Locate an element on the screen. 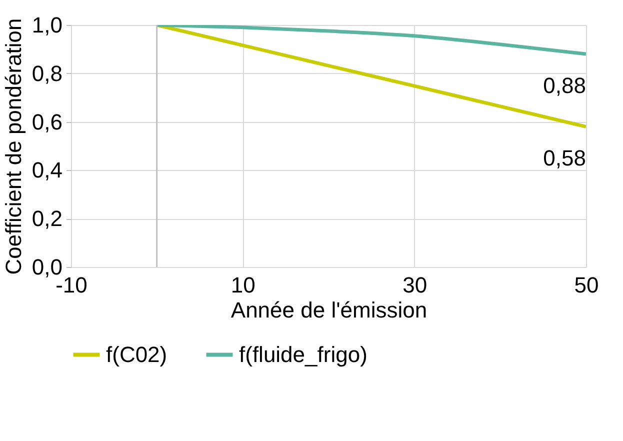  y-tick-label: 1,0 is located at coordinates (47, 25).